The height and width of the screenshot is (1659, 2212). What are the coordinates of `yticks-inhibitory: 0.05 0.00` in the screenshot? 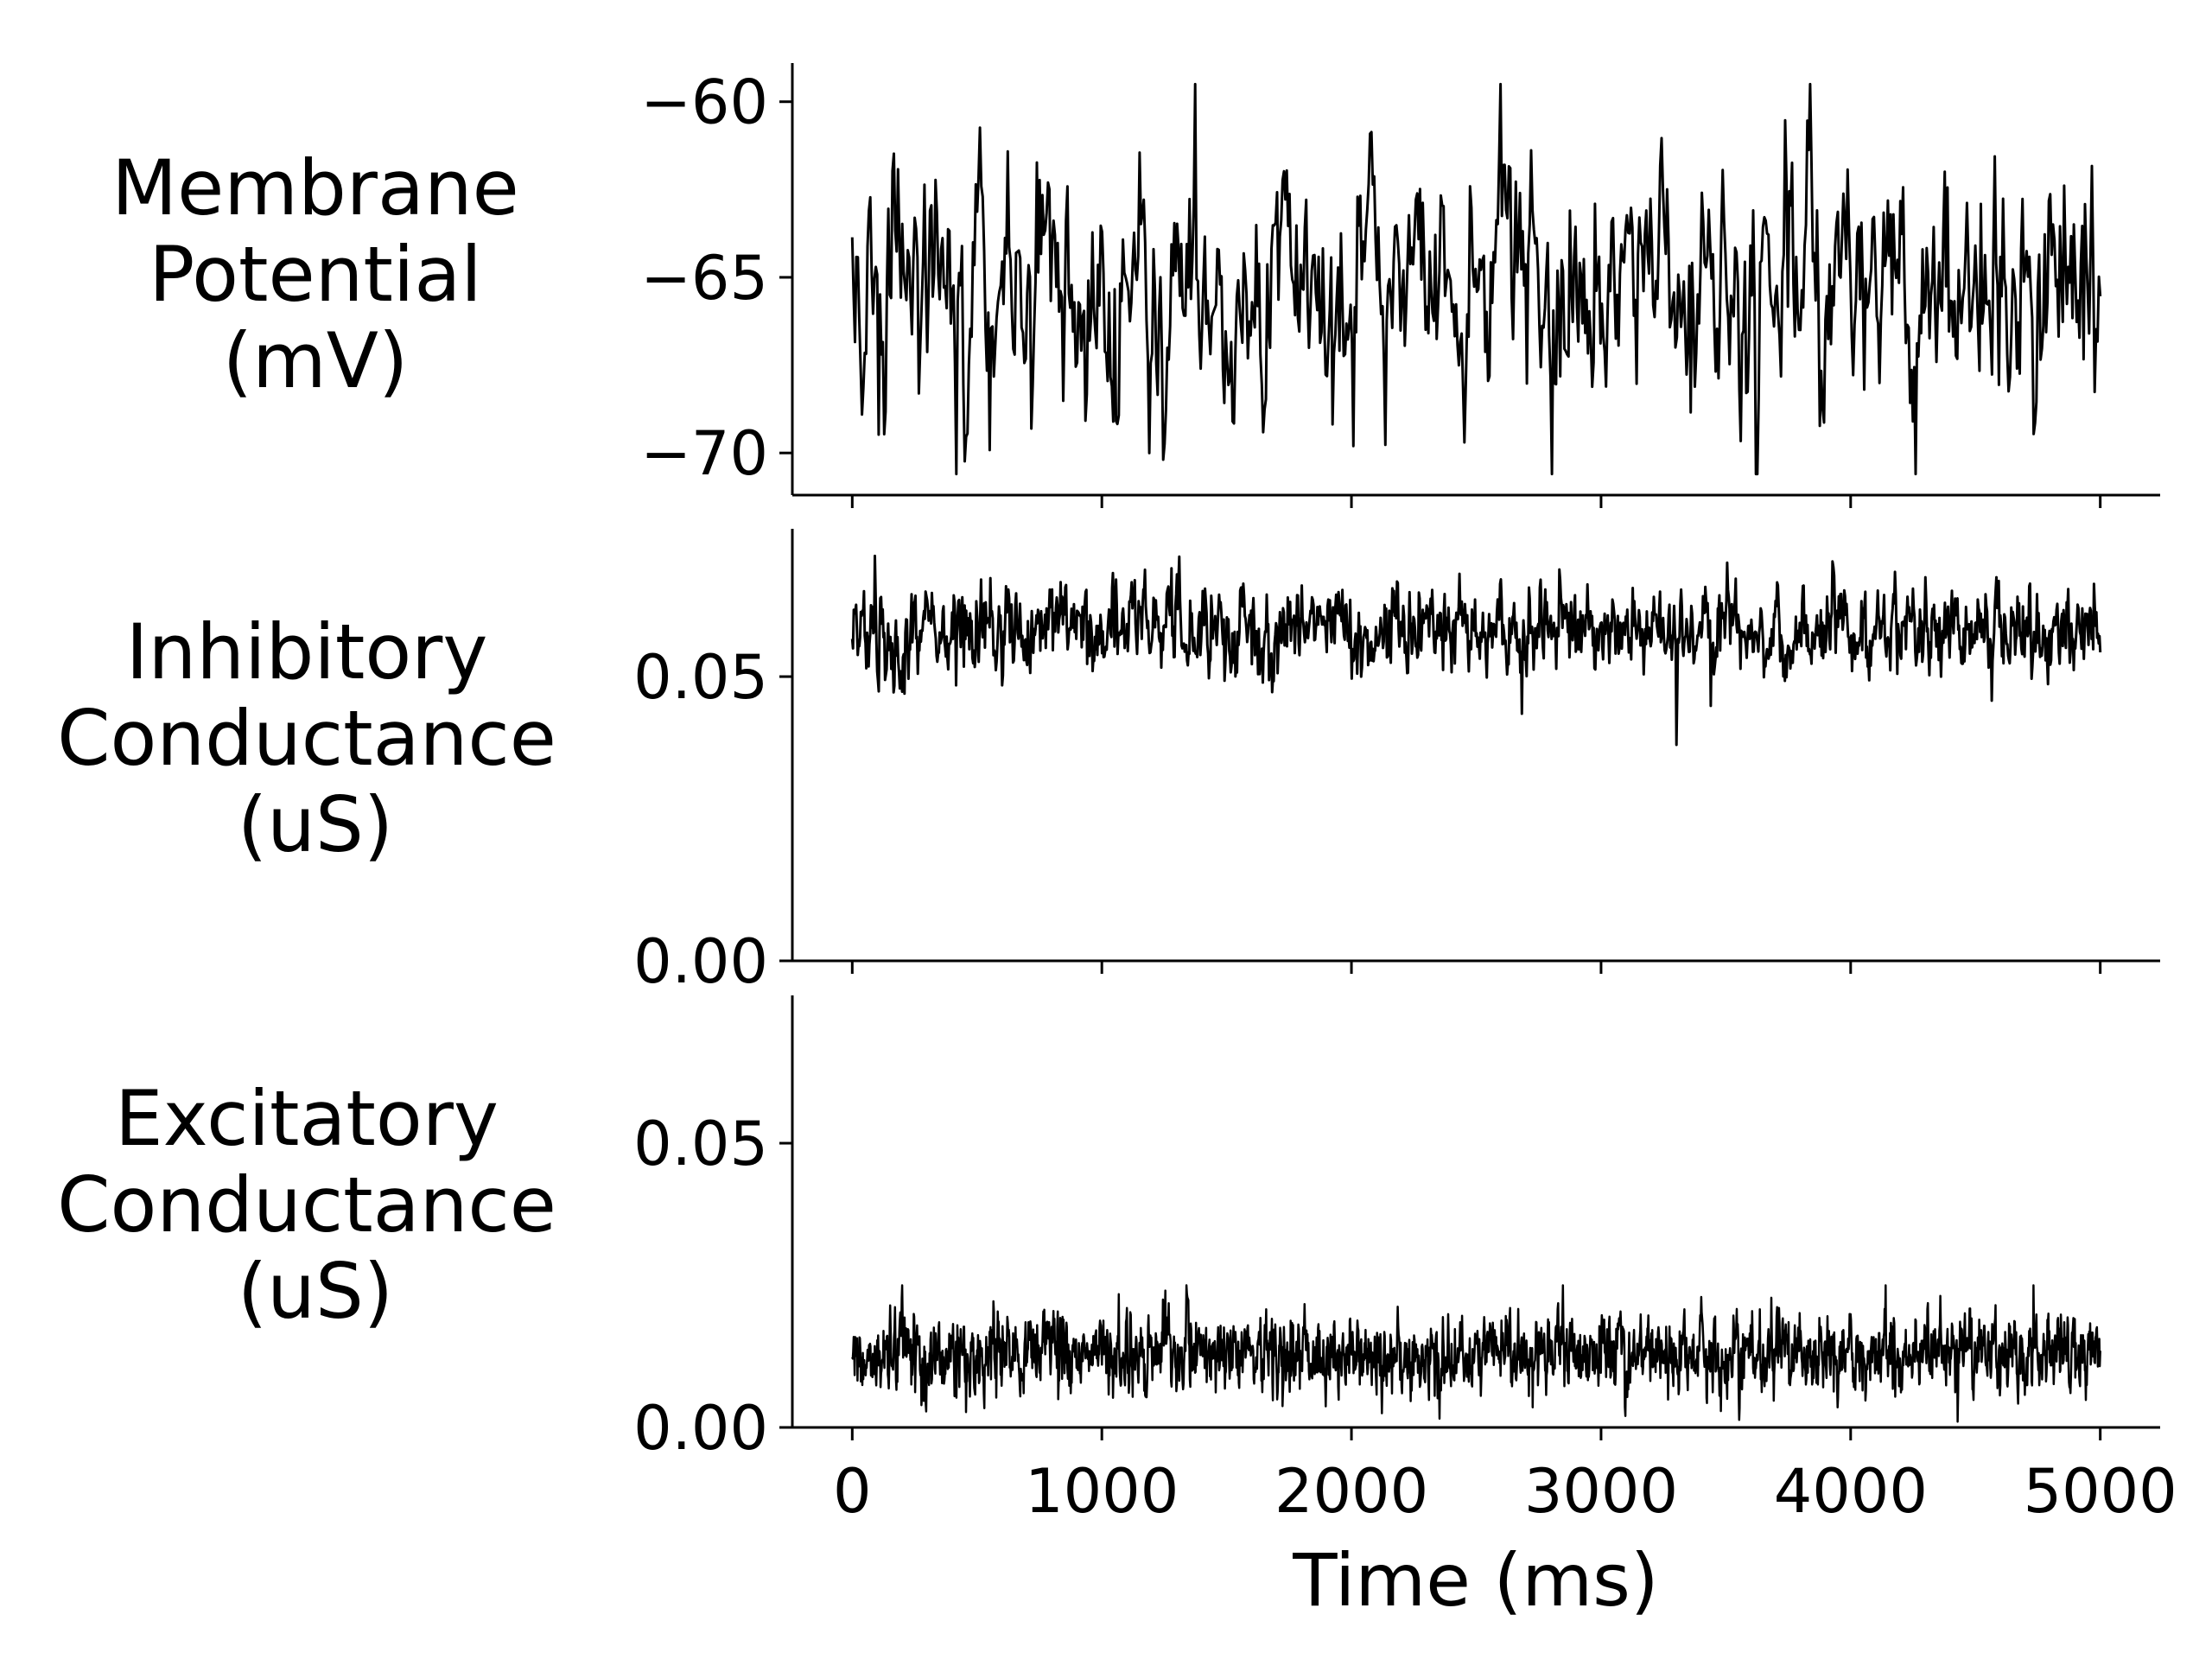 It's located at (712, 819).